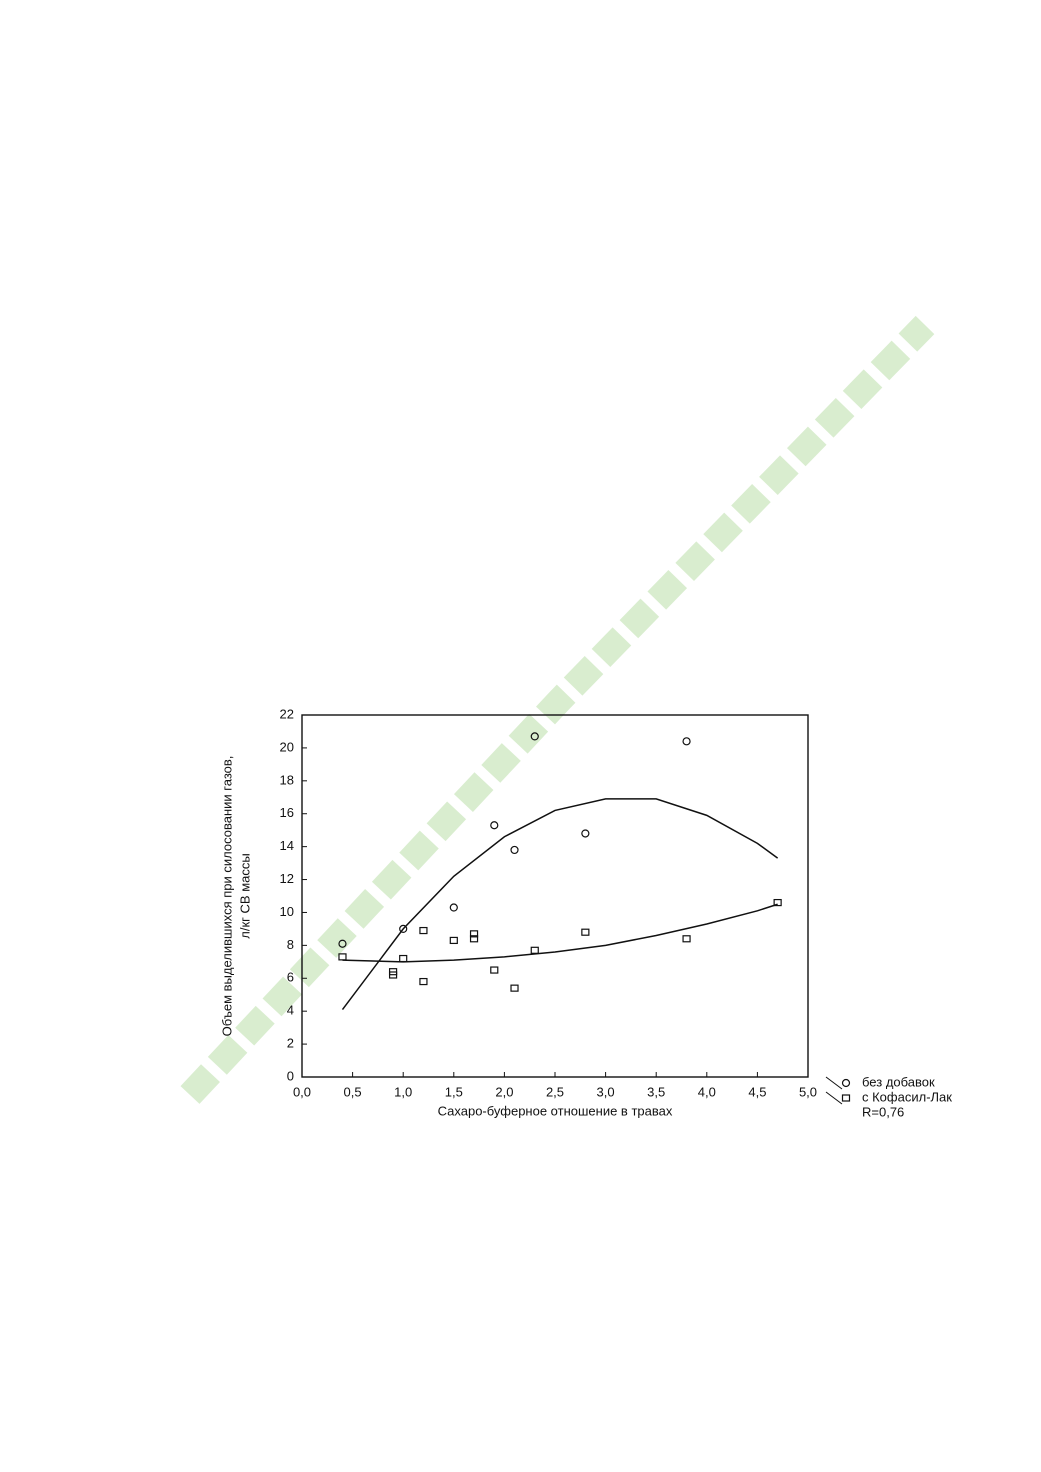 The image size is (1041, 1472). I want to click on x-tick-label: 1,5, so click(454, 1091).